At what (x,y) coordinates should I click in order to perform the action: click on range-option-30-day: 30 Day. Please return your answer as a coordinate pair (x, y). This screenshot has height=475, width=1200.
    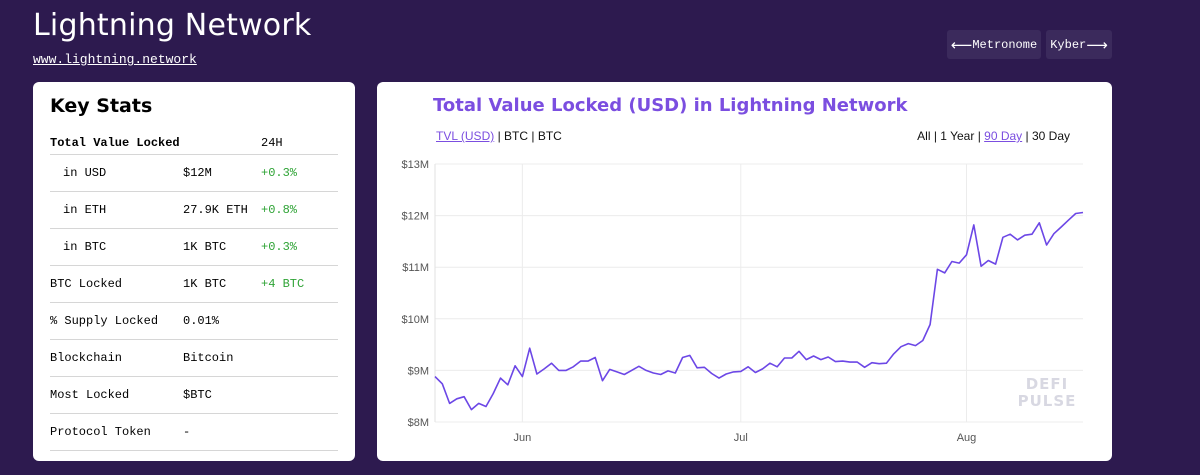
    Looking at the image, I should click on (1050, 136).